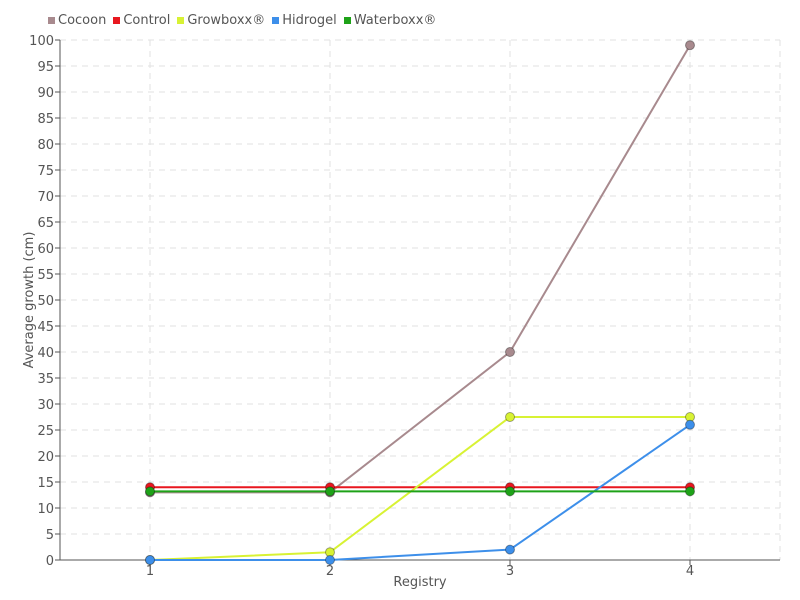  What do you see at coordinates (147, 20) in the screenshot?
I see `legend-label-control: Control` at bounding box center [147, 20].